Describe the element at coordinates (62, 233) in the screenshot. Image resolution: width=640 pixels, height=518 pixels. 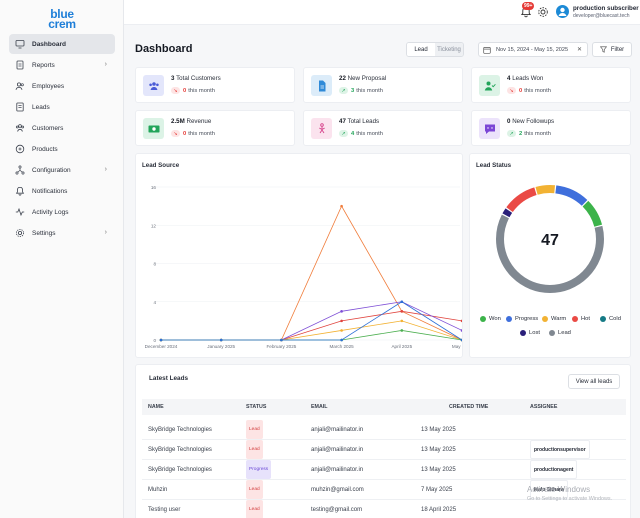
I see `sidebar-item-settings: Settings ›` at that location.